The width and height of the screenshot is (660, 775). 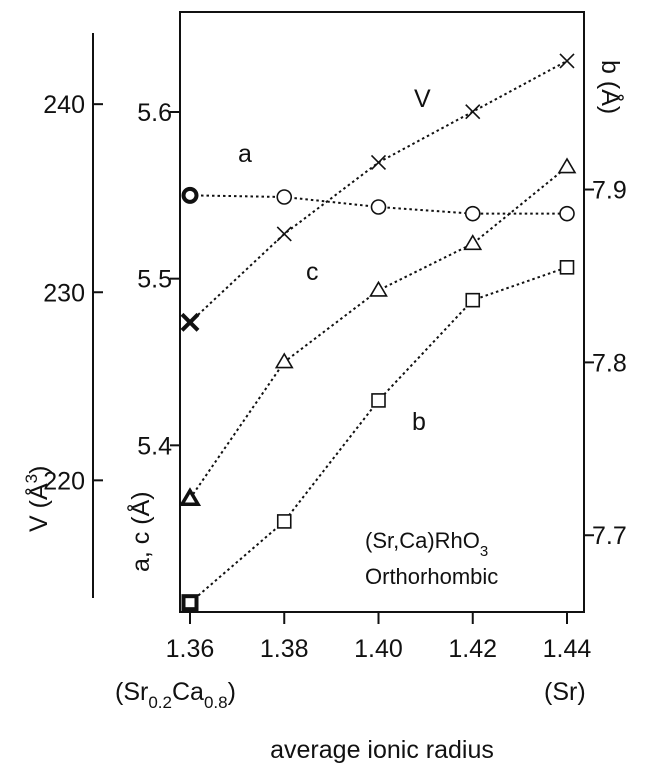 I want to click on ac-tick-label: 5.5, so click(x=154, y=280).